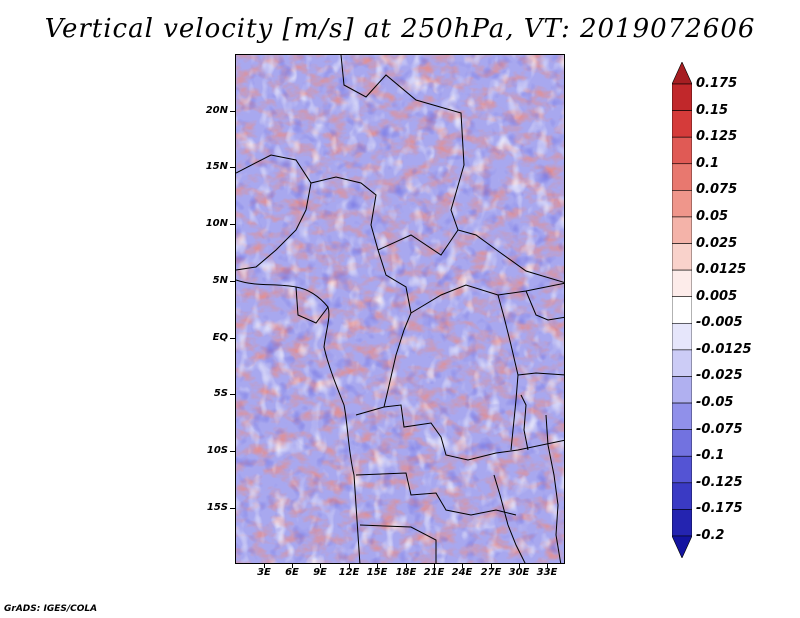 The height and width of the screenshot is (618, 800). Describe the element at coordinates (220, 280) in the screenshot. I see `lat-label-5n: 5N` at that location.